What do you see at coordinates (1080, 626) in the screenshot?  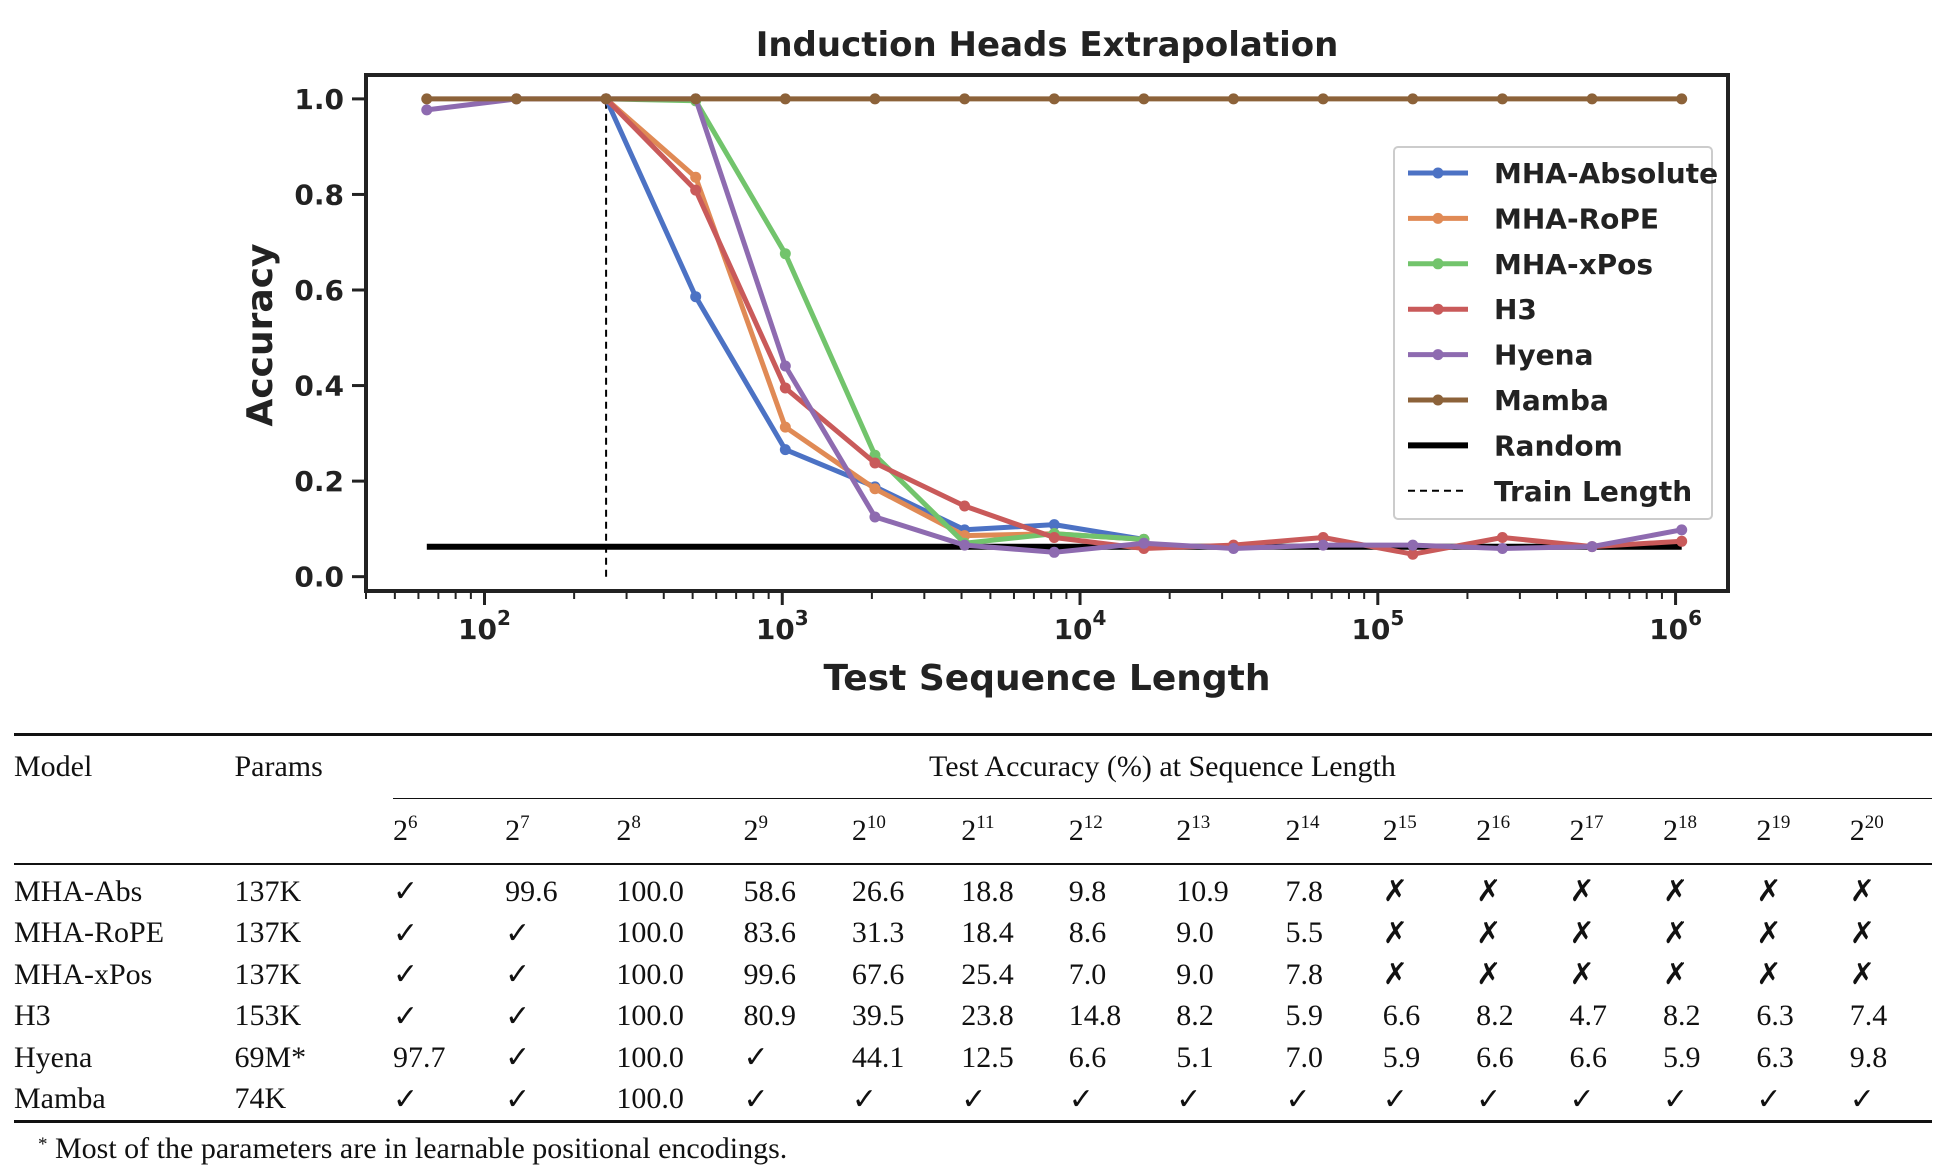 I see `x-tick-label: 104` at bounding box center [1080, 626].